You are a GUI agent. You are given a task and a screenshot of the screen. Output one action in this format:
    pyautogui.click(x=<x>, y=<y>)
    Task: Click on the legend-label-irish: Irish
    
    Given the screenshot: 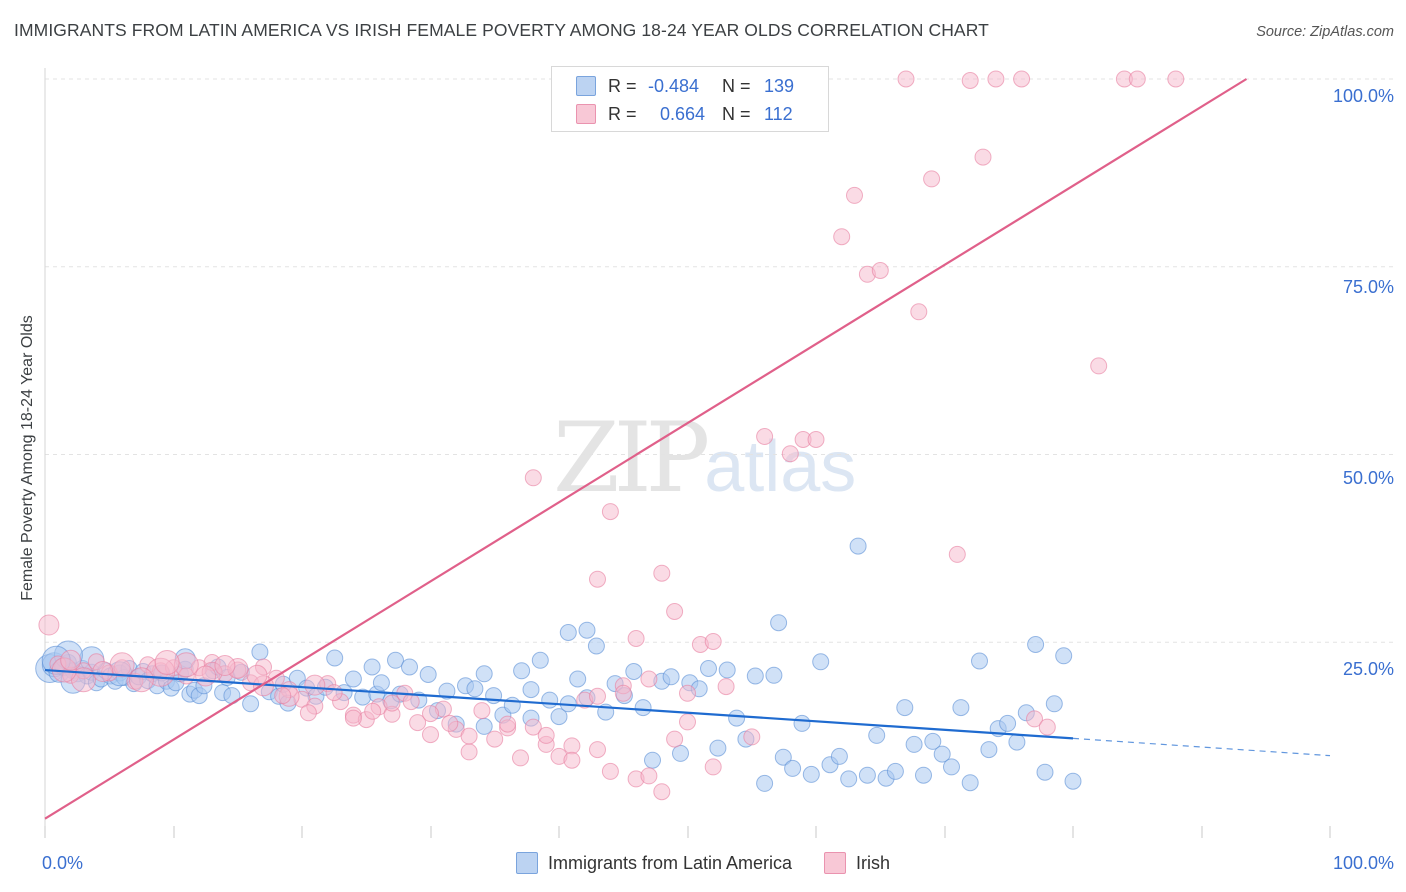 What is the action you would take?
    pyautogui.click(x=873, y=862)
    